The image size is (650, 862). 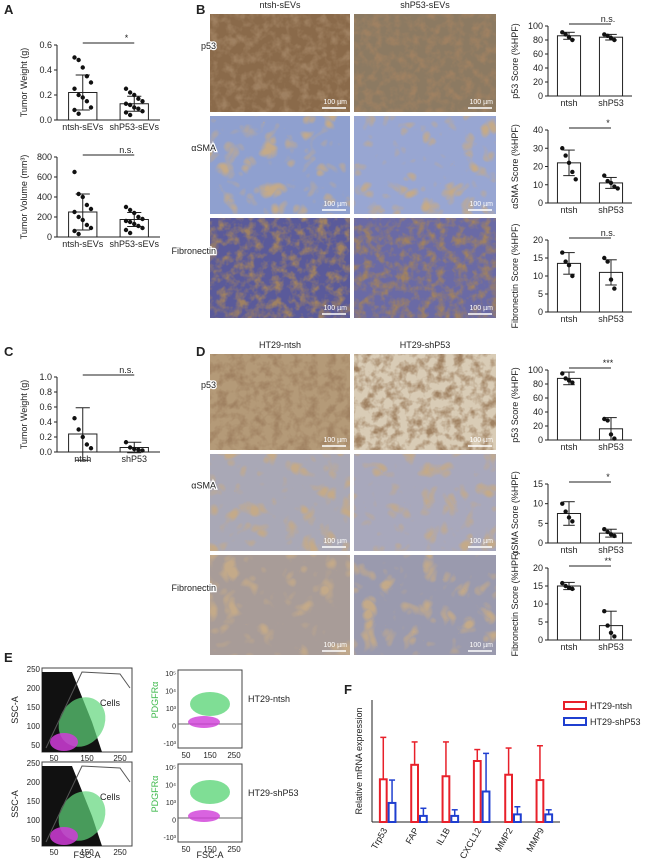 What do you see at coordinates (44, 157) in the screenshot?
I see `y-tick-label: 800` at bounding box center [44, 157].